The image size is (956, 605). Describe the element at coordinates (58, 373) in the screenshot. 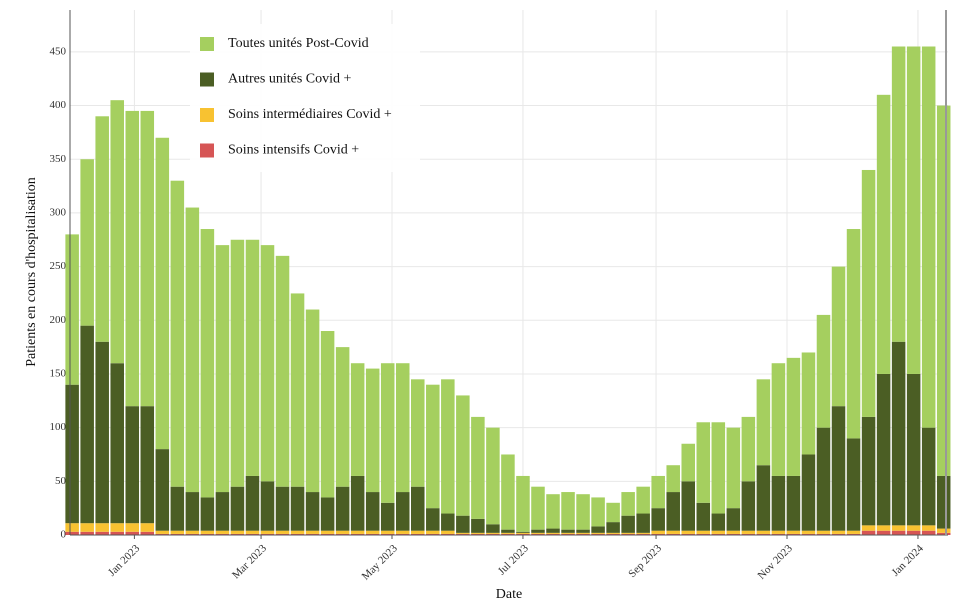

I see `y-tick-label: 150` at that location.